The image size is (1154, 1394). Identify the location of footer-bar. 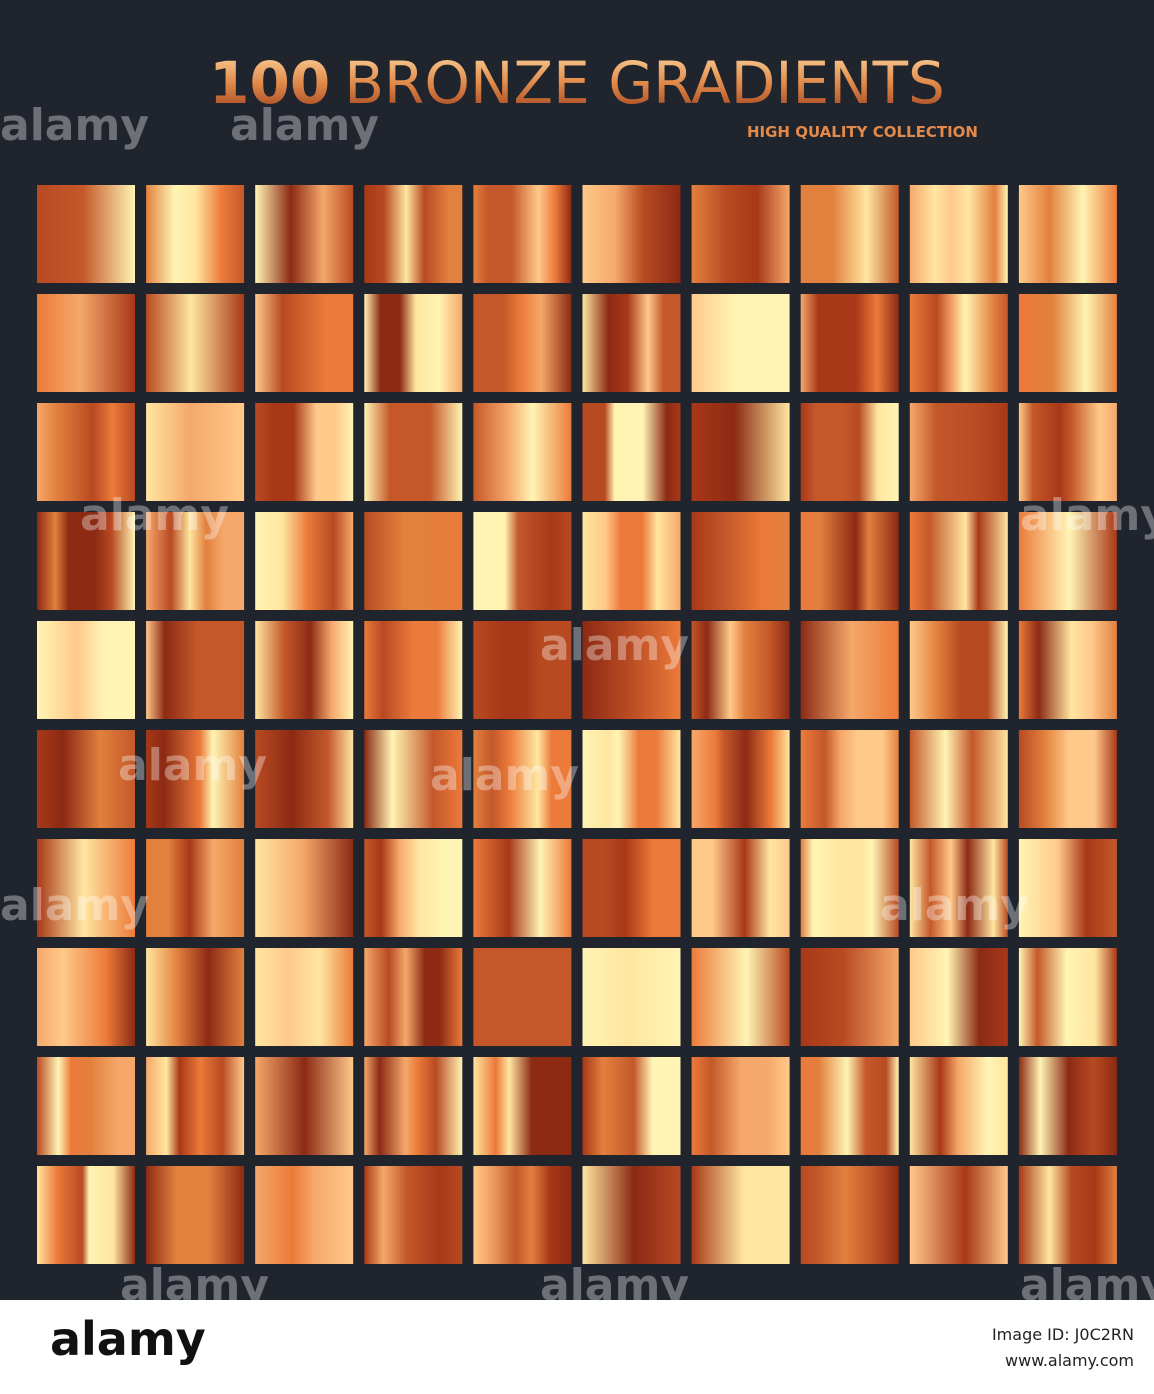
(577, 1345).